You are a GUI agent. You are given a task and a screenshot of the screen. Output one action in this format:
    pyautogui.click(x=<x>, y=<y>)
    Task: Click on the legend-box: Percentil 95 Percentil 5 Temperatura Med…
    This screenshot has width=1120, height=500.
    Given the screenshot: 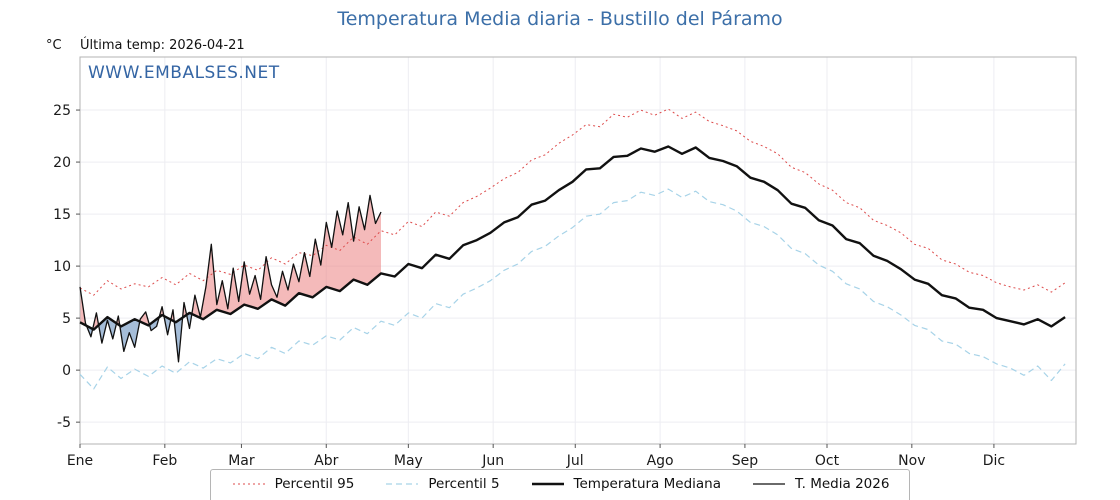 What is the action you would take?
    pyautogui.click(x=560, y=484)
    